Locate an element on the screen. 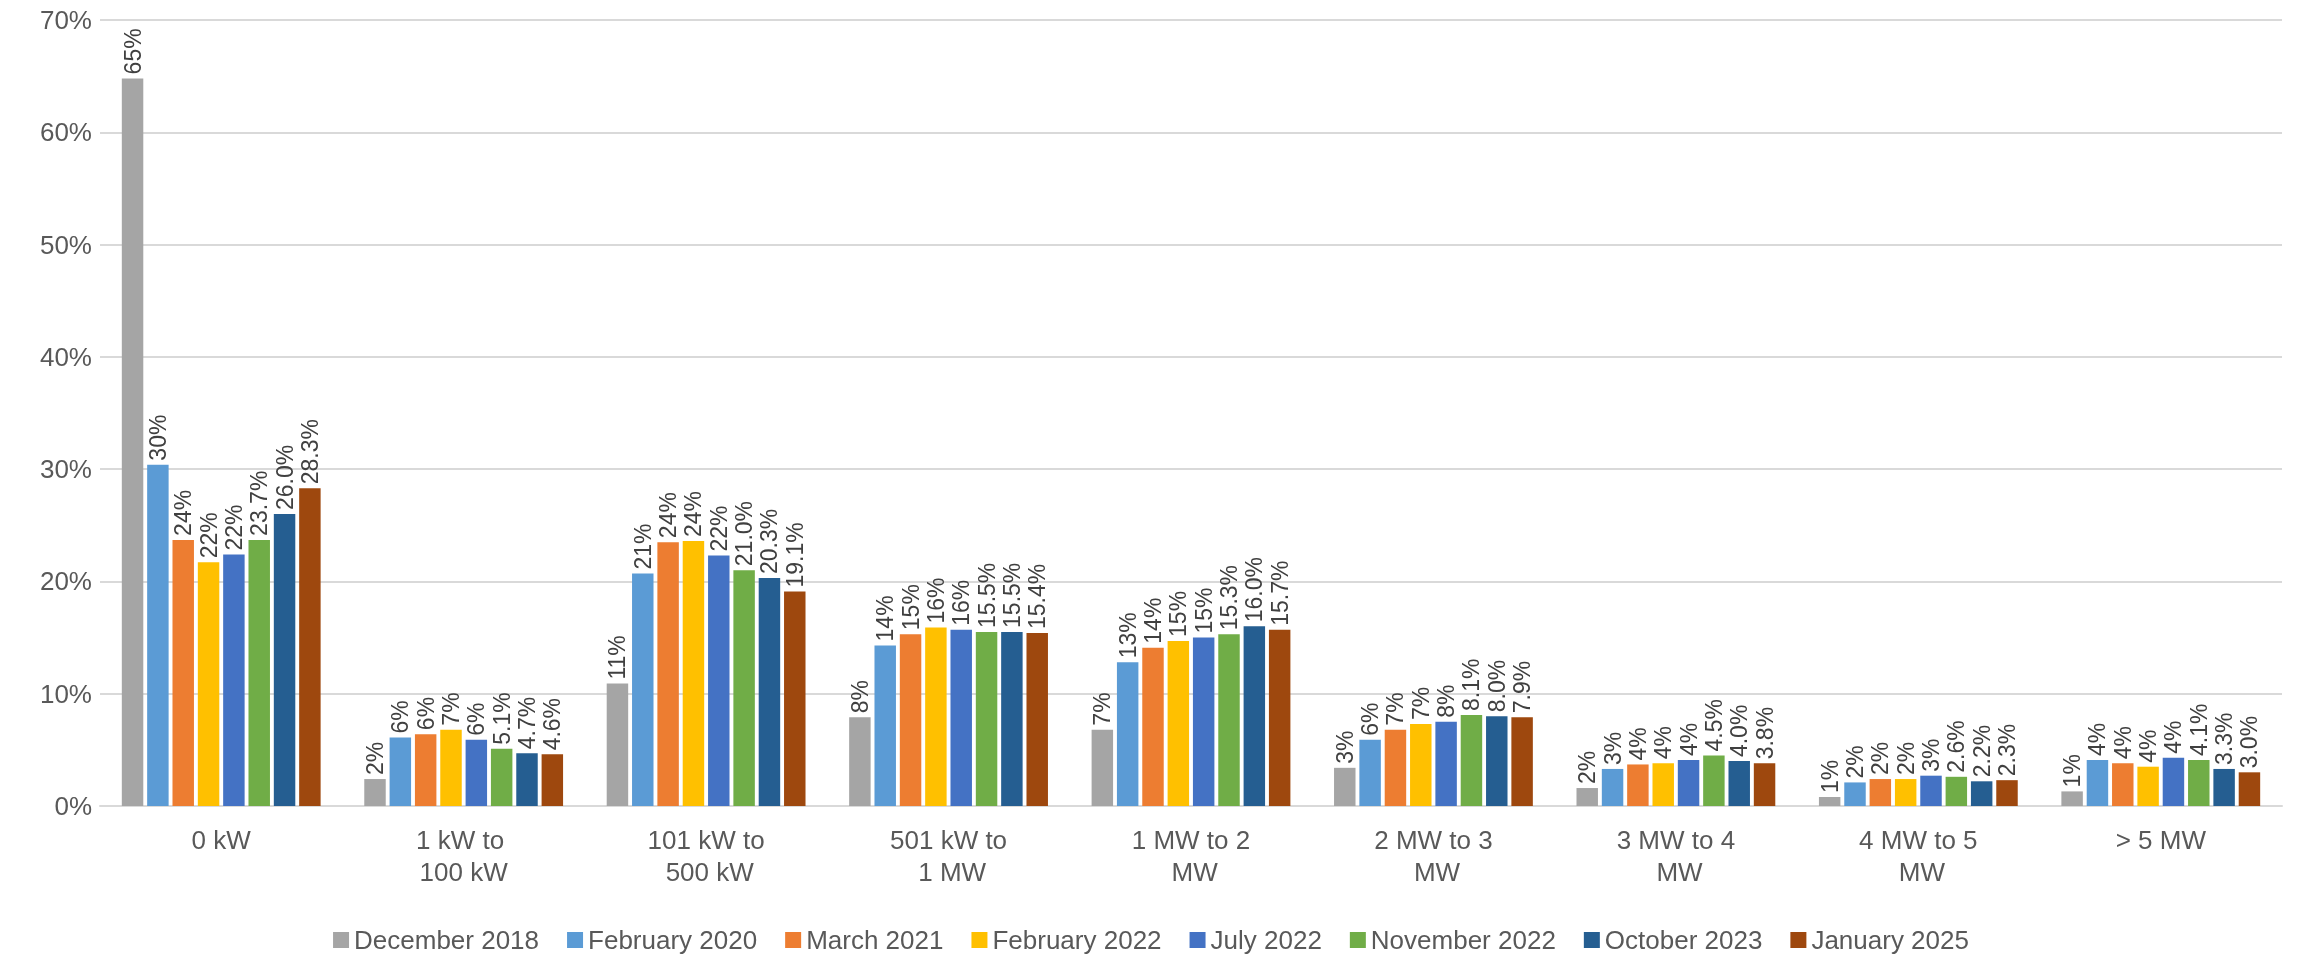 The height and width of the screenshot is (966, 2302). y-tick-label: 60% is located at coordinates (65, 132).